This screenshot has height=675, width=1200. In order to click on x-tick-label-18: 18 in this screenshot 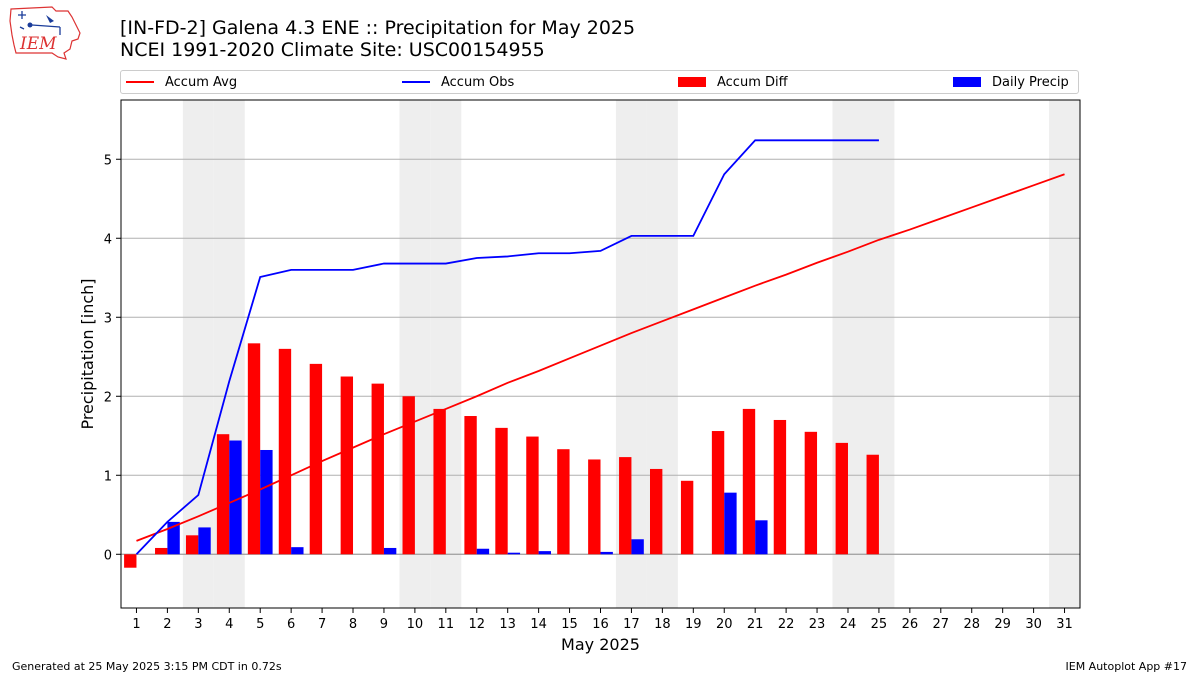, I will do `click(662, 624)`.